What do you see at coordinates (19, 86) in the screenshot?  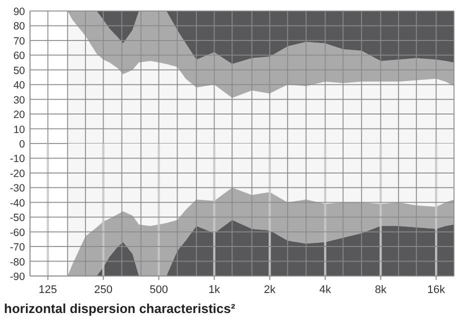 I see `y-tick-label: 40` at bounding box center [19, 86].